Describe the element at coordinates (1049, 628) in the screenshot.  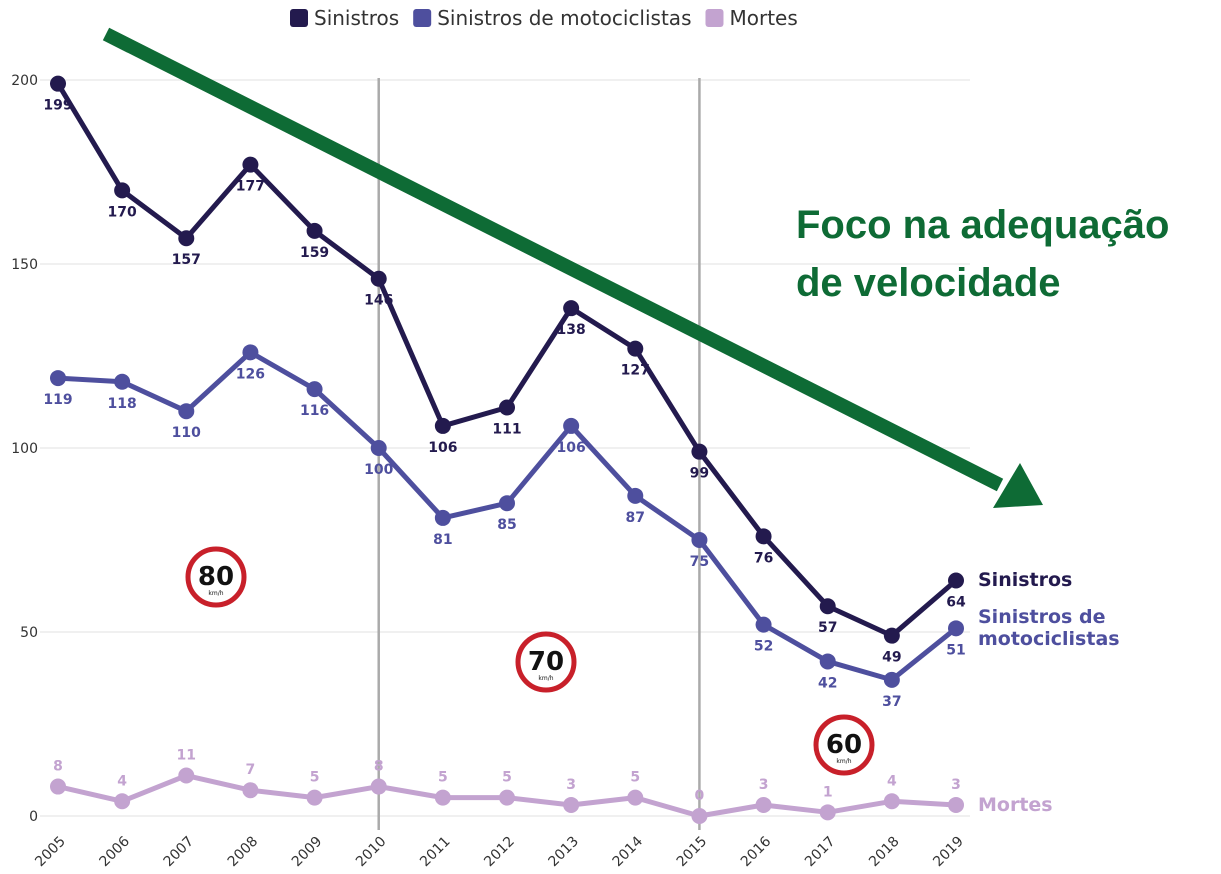
I see `series-end-label: Sinistros de motociclistas` at that location.